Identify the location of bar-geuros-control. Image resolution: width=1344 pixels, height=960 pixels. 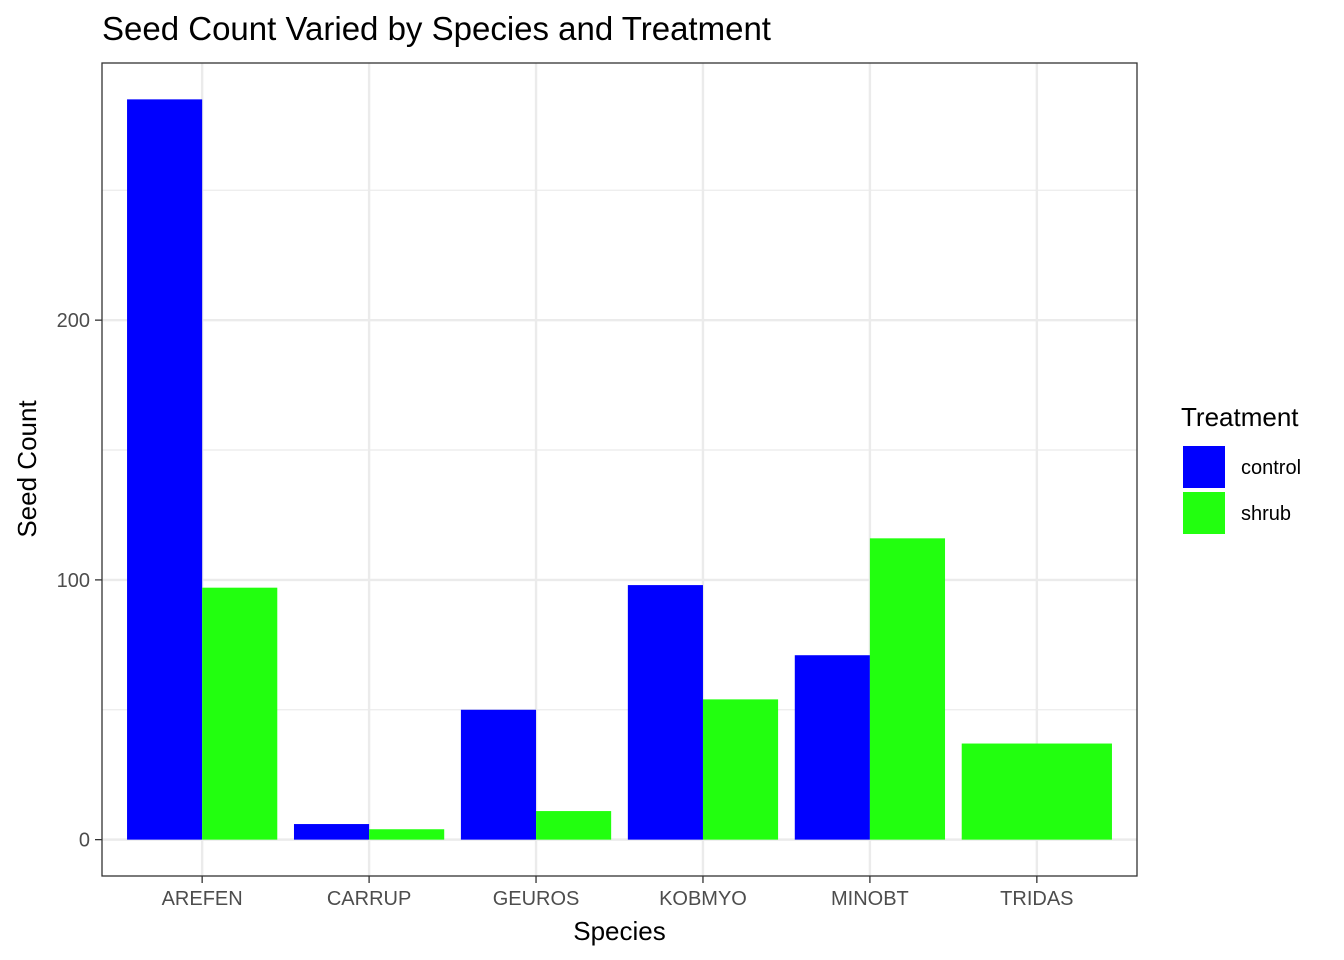
(498, 774).